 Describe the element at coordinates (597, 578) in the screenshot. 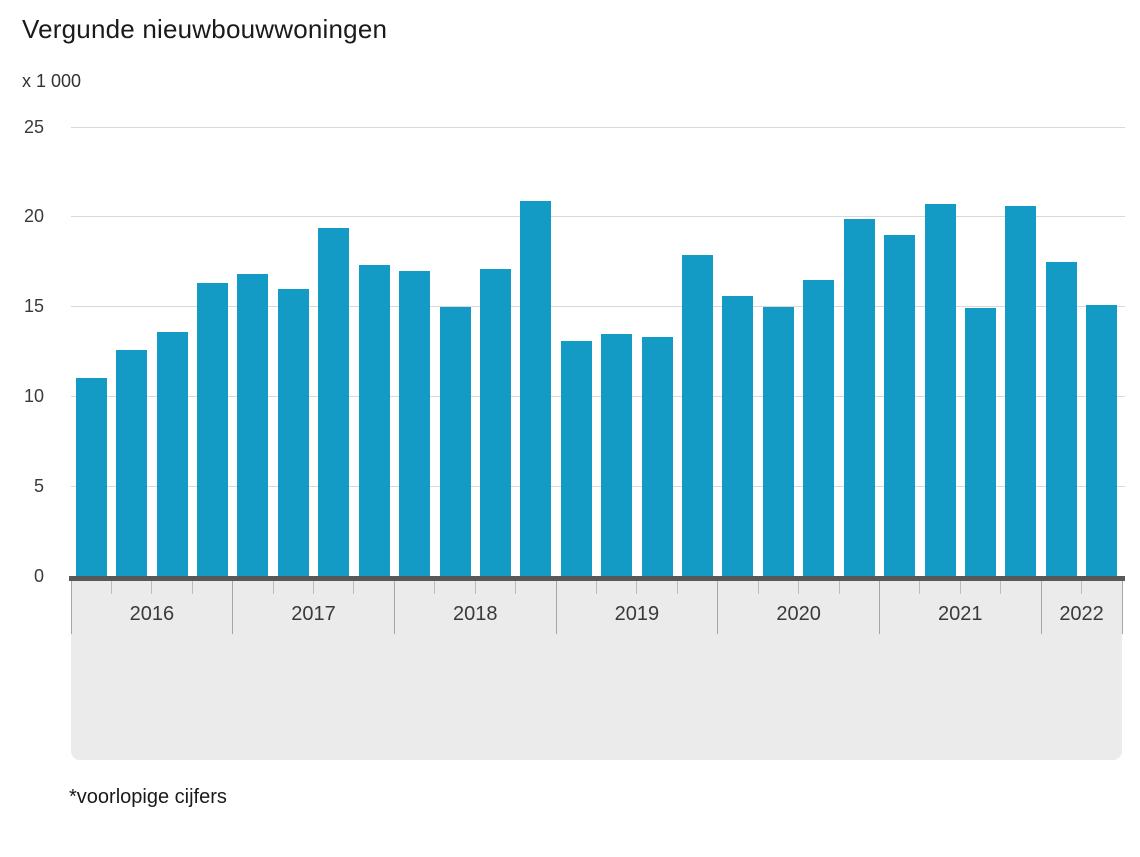

I see `x-axis-line` at that location.